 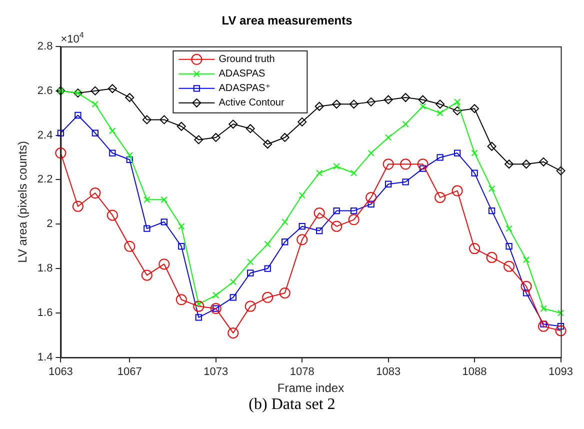 What do you see at coordinates (474, 372) in the screenshot?
I see `x-tick-label: 1088` at bounding box center [474, 372].